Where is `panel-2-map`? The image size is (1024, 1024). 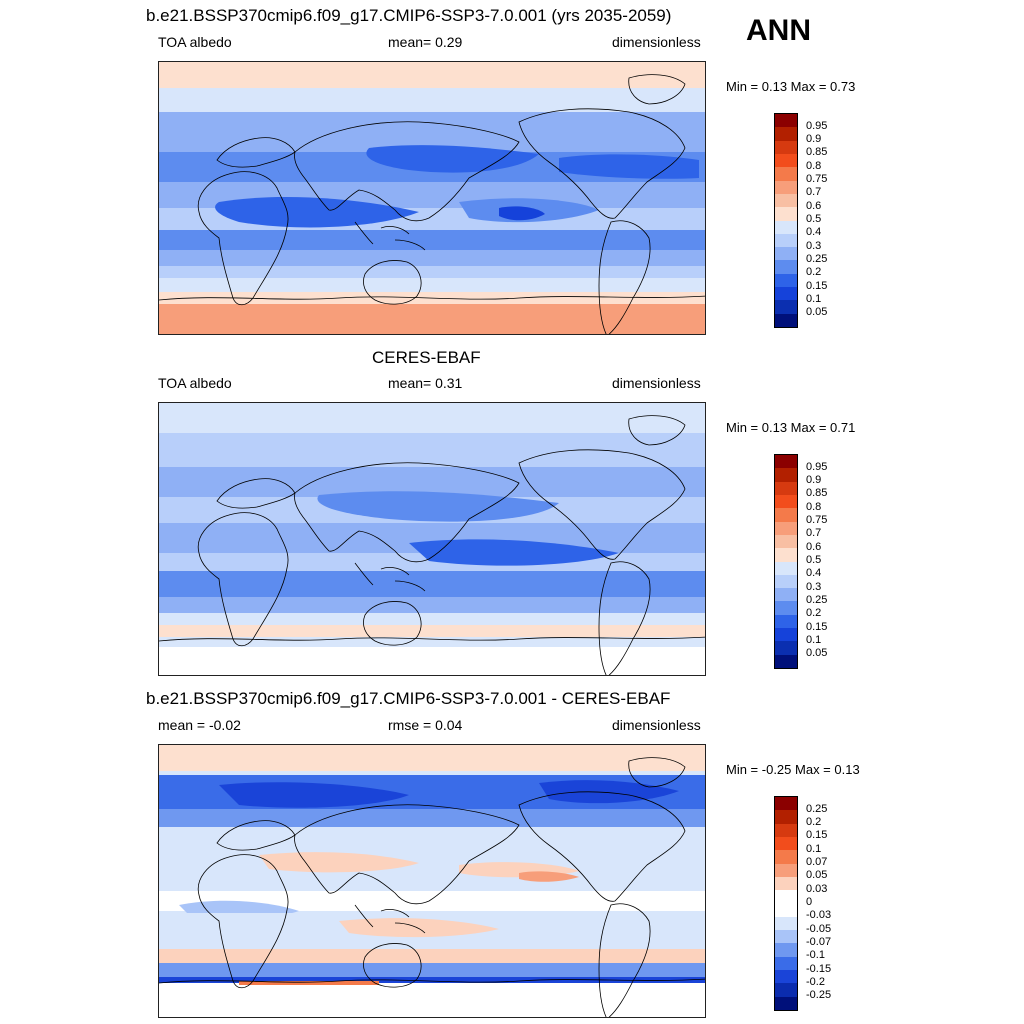
panel-2-map is located at coordinates (432, 539).